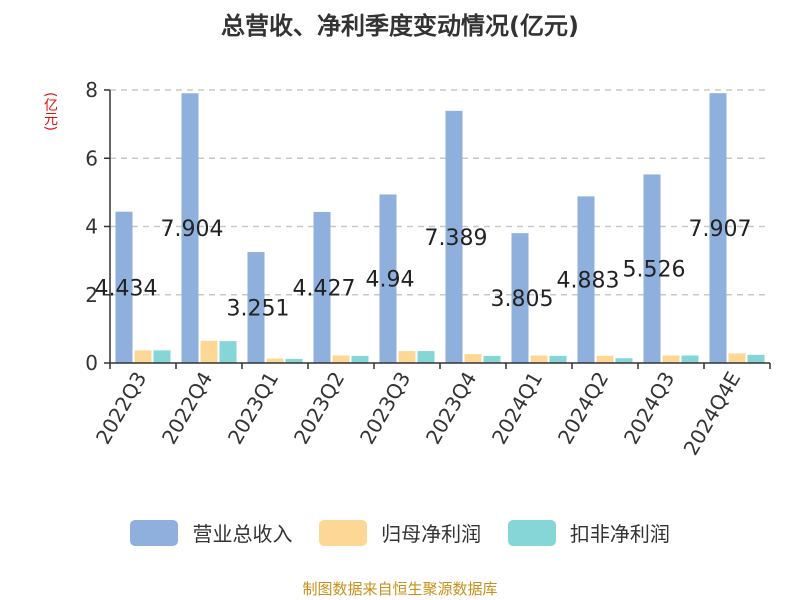 The image size is (800, 600). What do you see at coordinates (341, 359) in the screenshot?
I see `bar-1-2023Q2` at bounding box center [341, 359].